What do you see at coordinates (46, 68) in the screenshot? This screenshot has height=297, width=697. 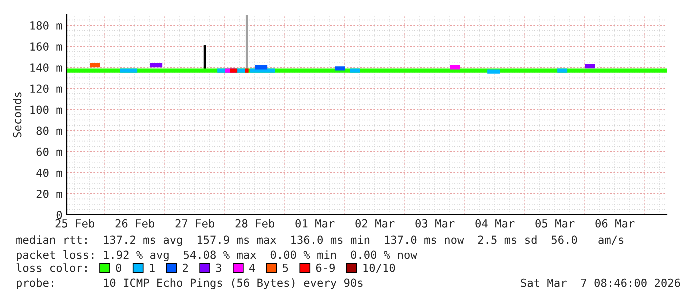 I see `y-tick-label: 140 m` at bounding box center [46, 68].